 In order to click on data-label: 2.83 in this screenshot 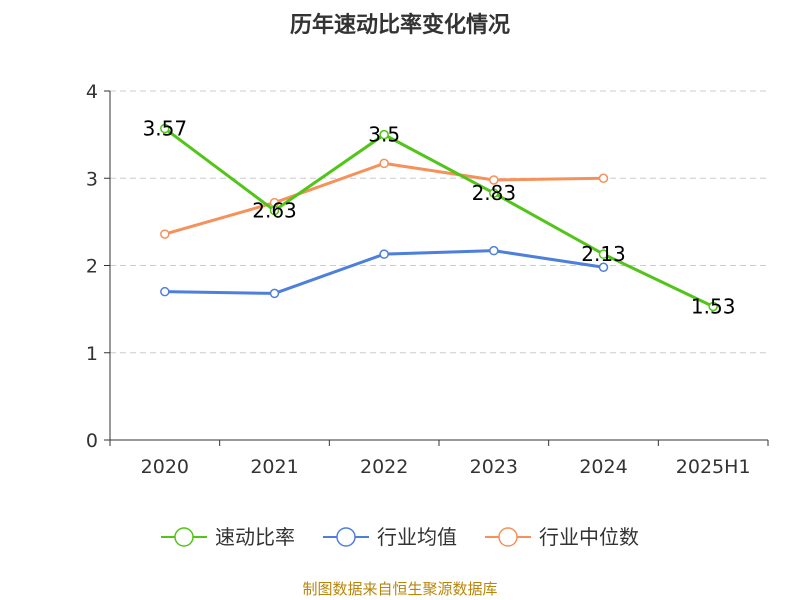, I will do `click(494, 193)`.